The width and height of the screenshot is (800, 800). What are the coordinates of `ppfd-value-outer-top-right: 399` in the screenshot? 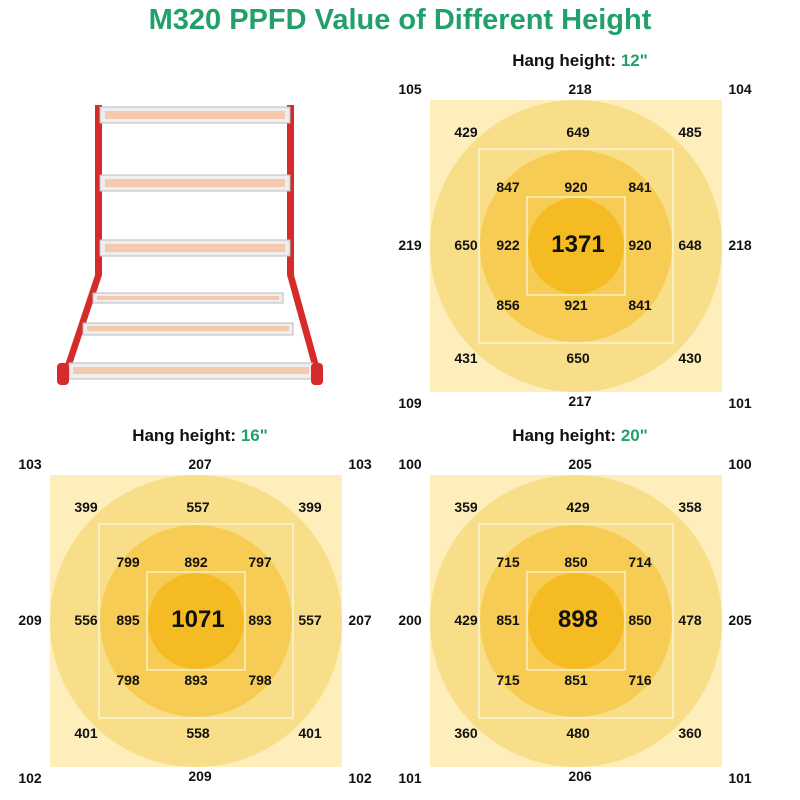 It's located at (310, 507).